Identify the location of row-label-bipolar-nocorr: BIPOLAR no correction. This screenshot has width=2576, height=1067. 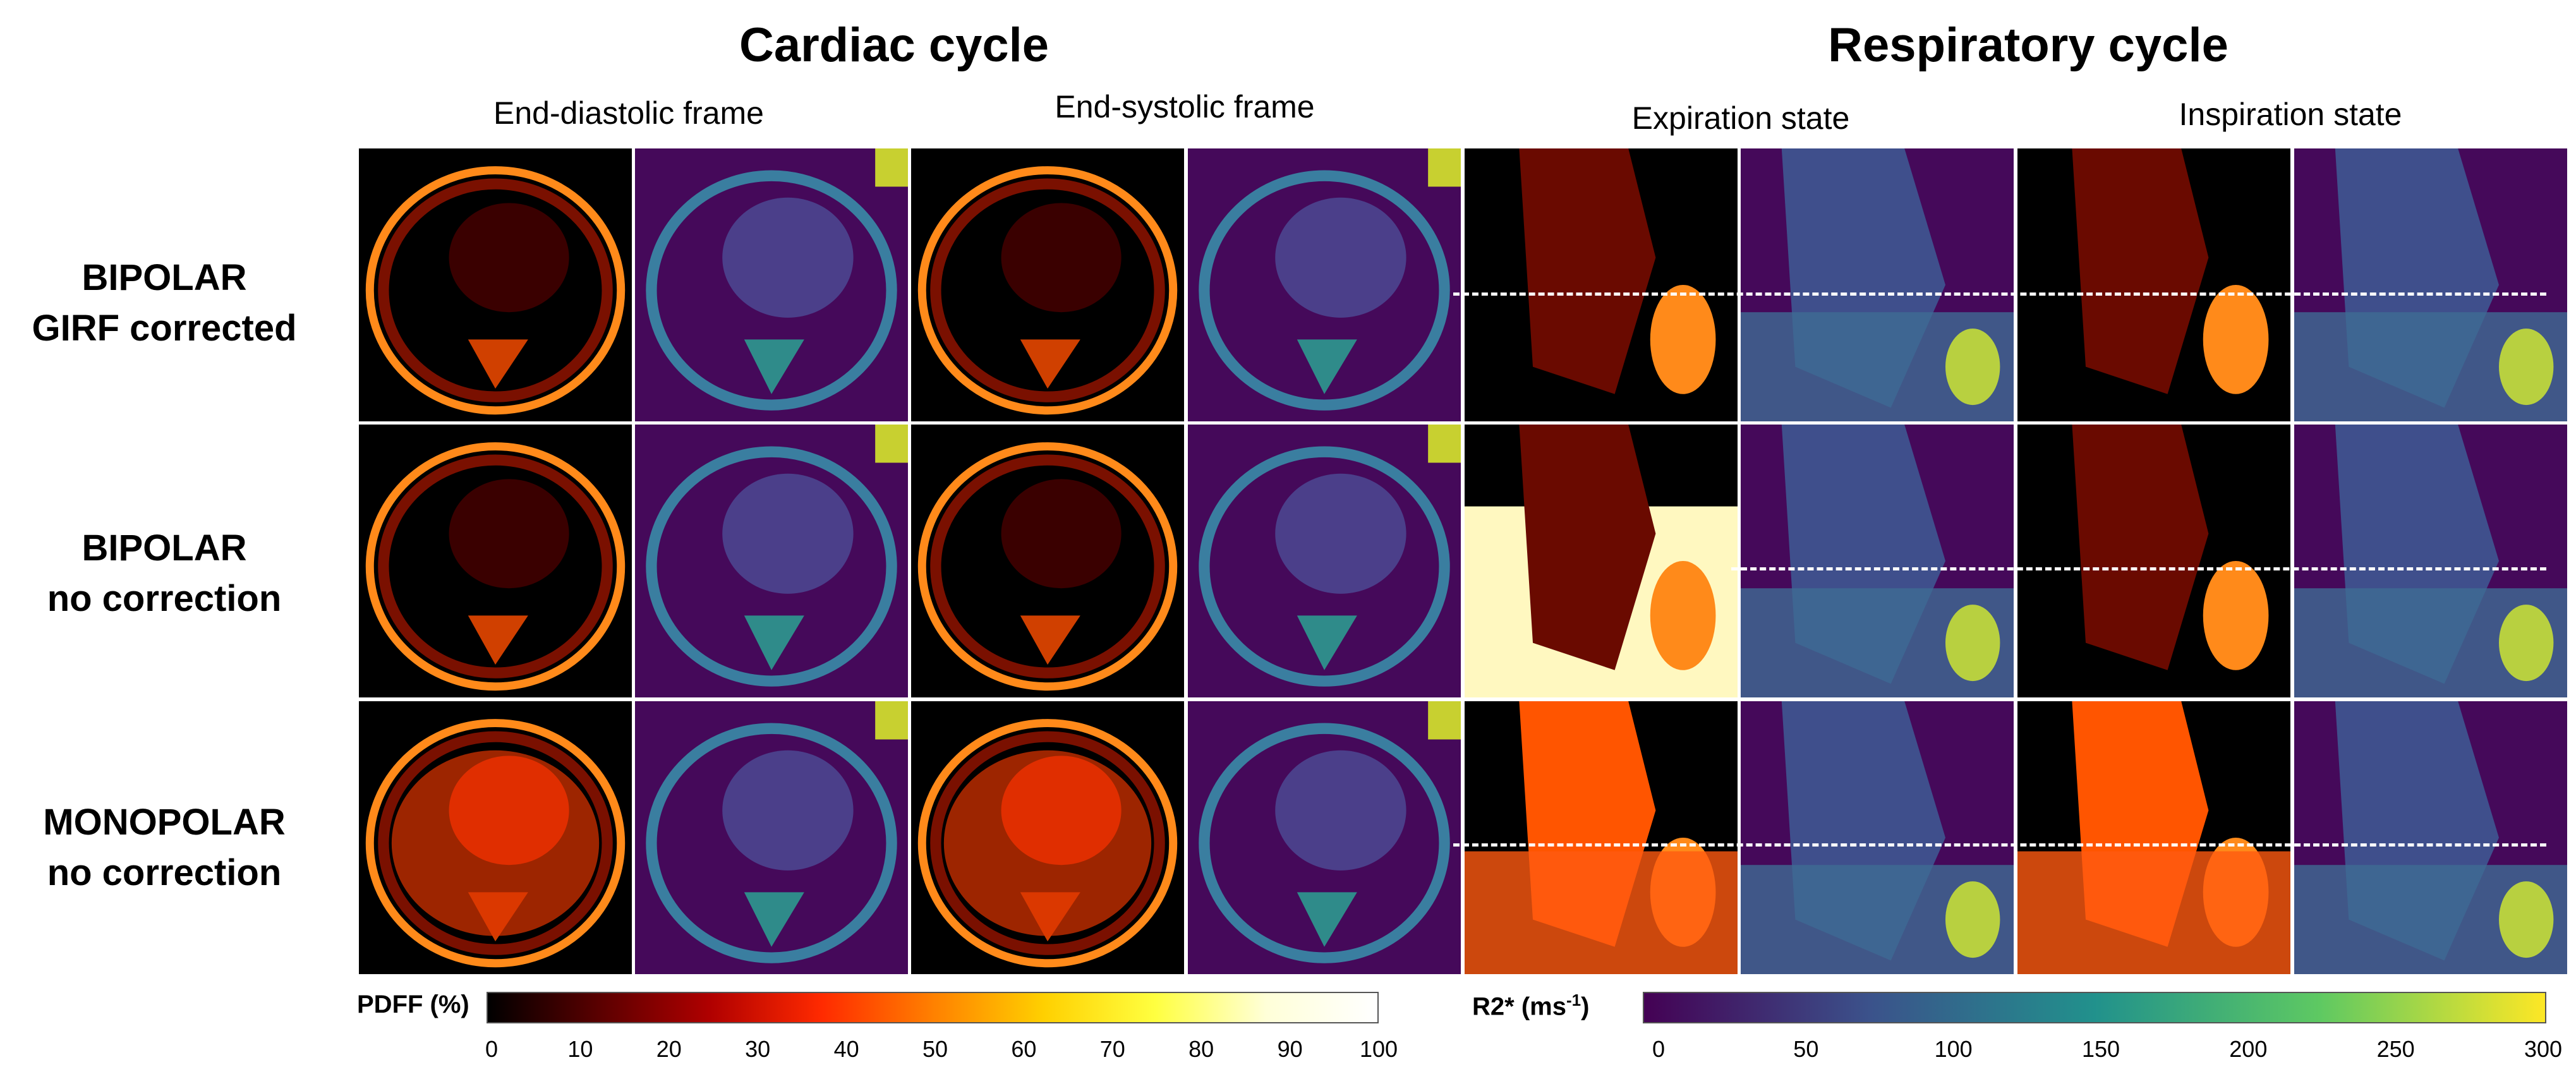
(164, 573).